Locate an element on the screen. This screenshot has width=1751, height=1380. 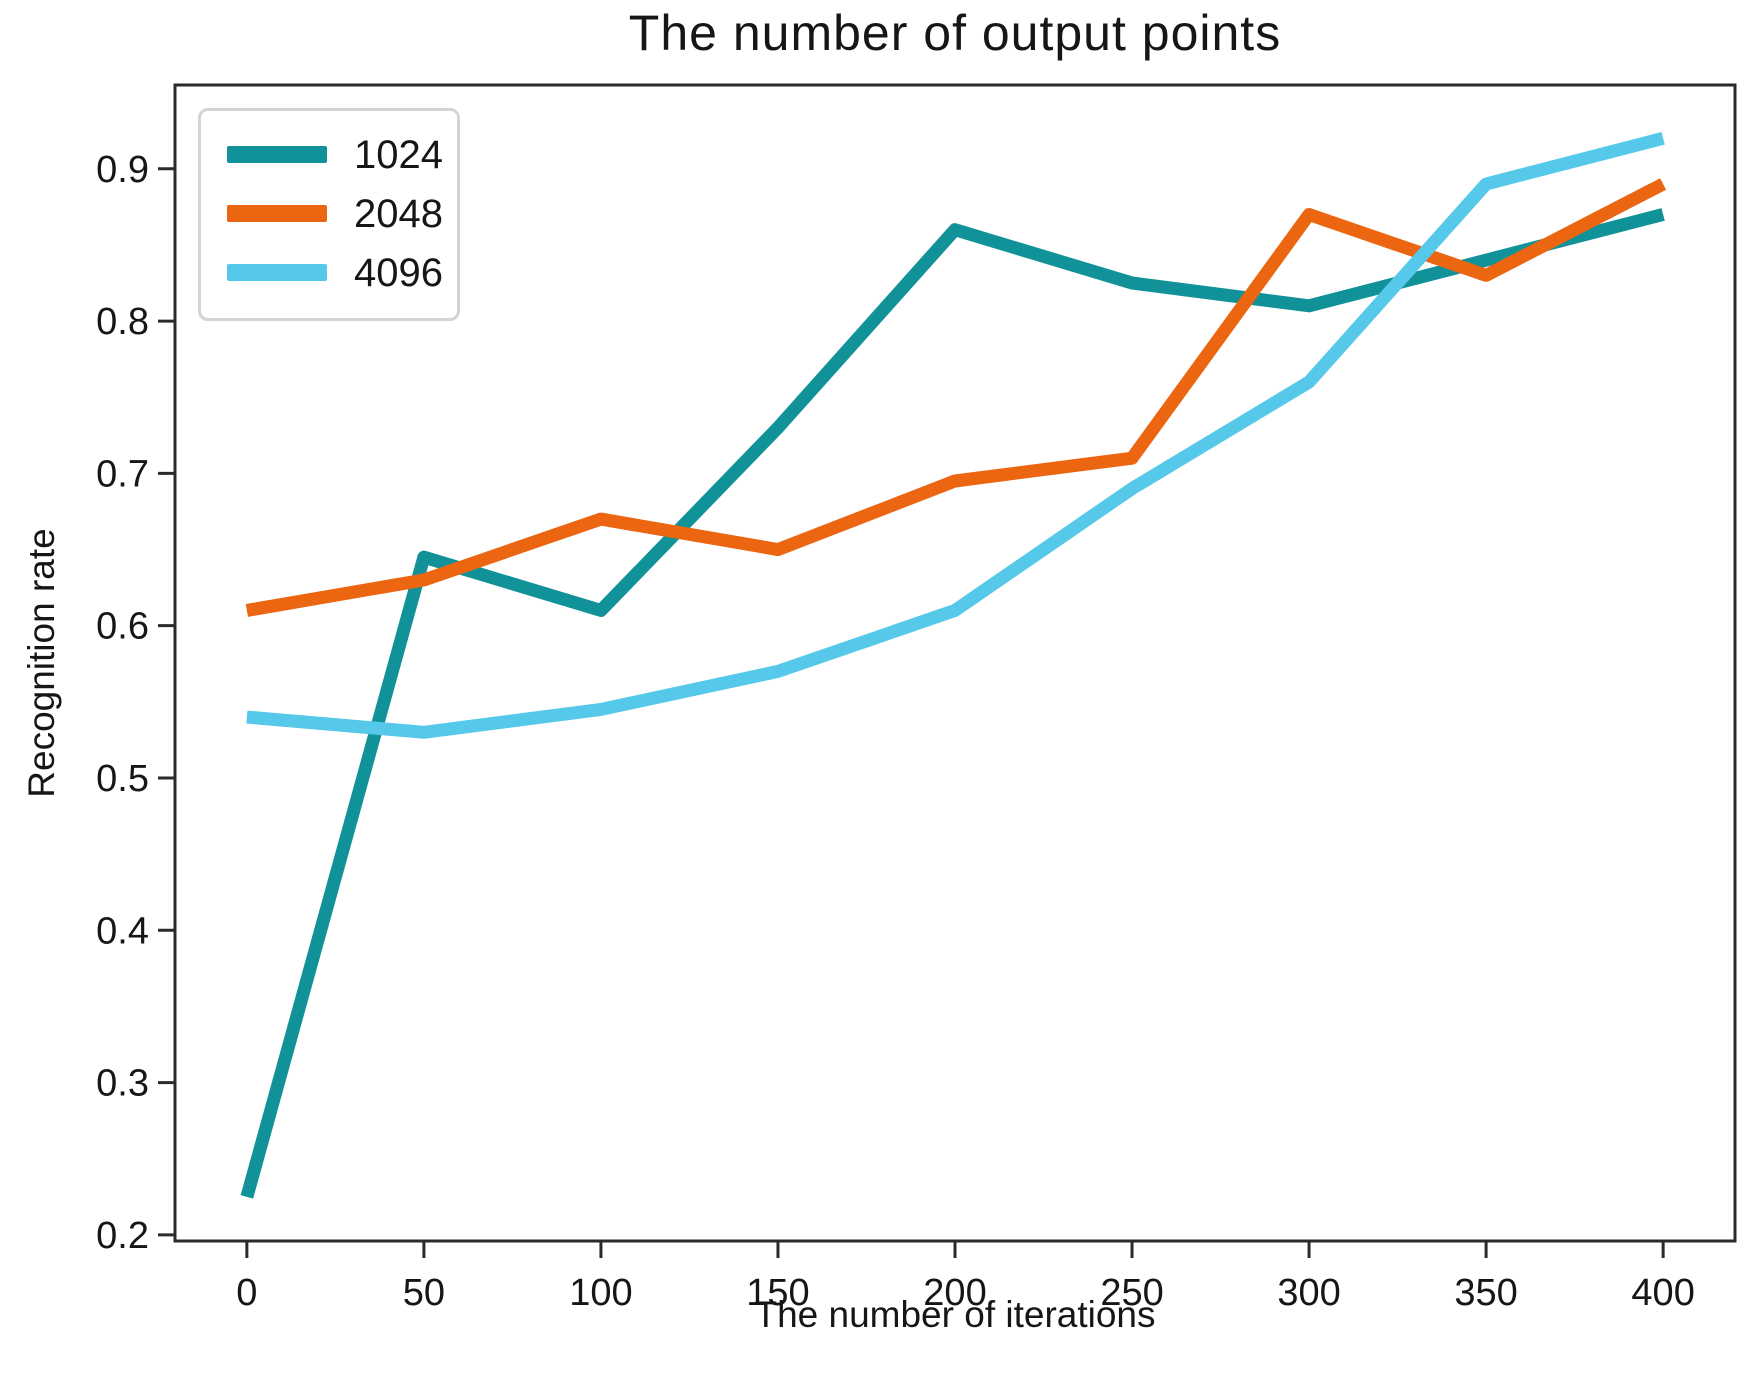
legend-label: 1024 is located at coordinates (398, 154).